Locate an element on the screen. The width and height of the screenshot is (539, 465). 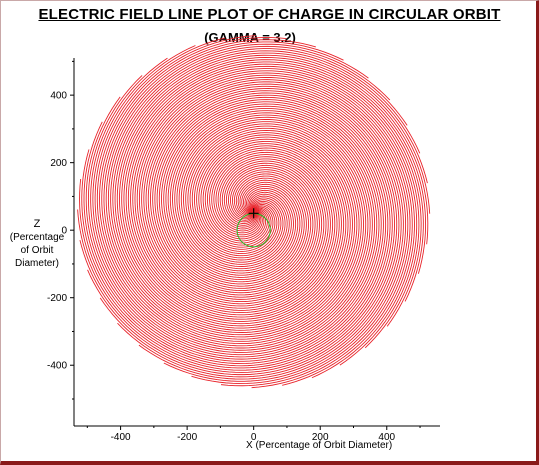
y-axis-label-line: of Orbit is located at coordinates (37, 250).